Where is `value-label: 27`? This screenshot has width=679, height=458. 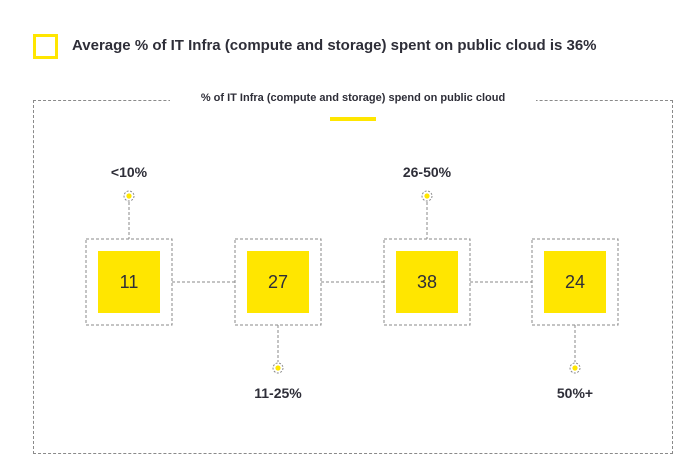 value-label: 27 is located at coordinates (278, 282).